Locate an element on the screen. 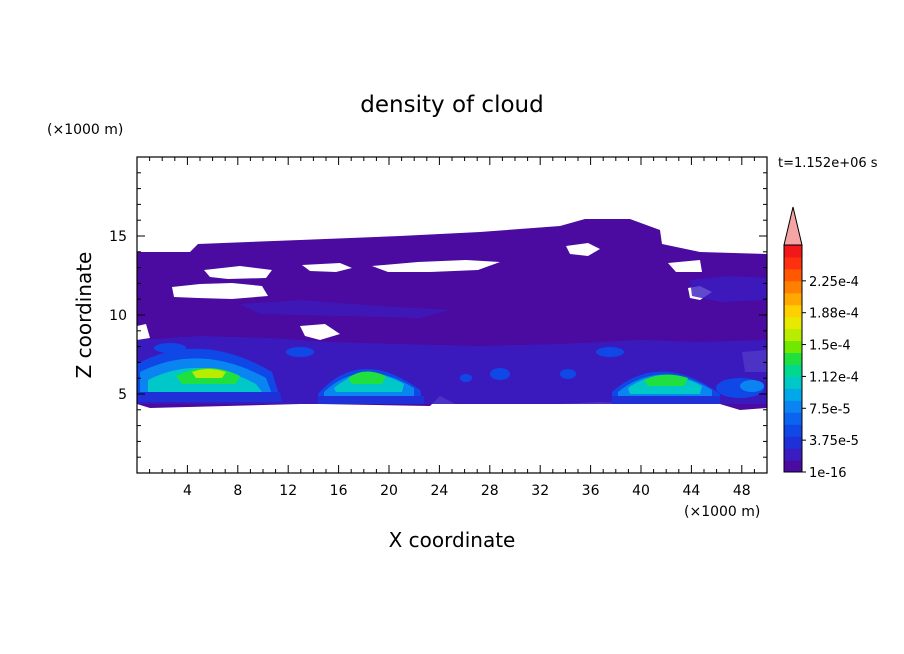  y-axis-label: Z coordinate is located at coordinates (84, 315).